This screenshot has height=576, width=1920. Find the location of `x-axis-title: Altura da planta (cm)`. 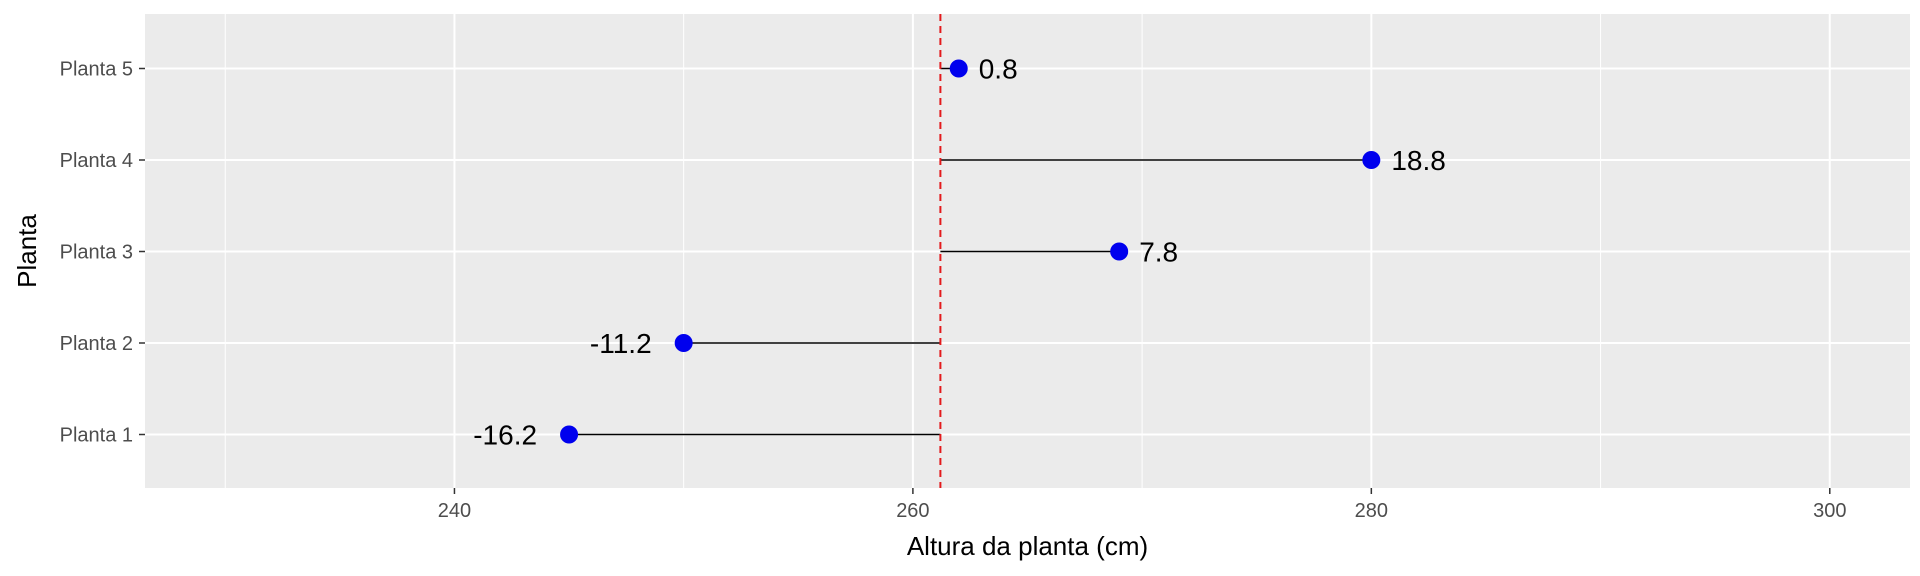

x-axis-title: Altura da planta (cm) is located at coordinates (1027, 546).